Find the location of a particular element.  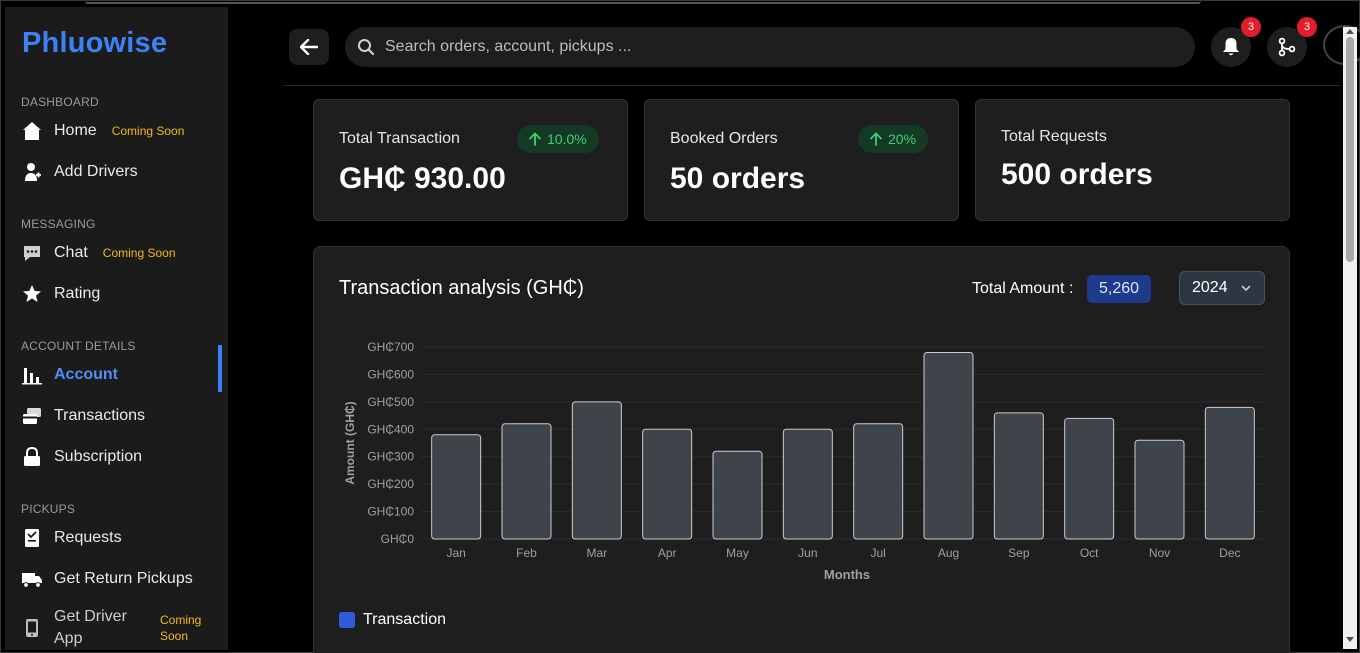

section-pickups: PICKUPS is located at coordinates (48, 509).